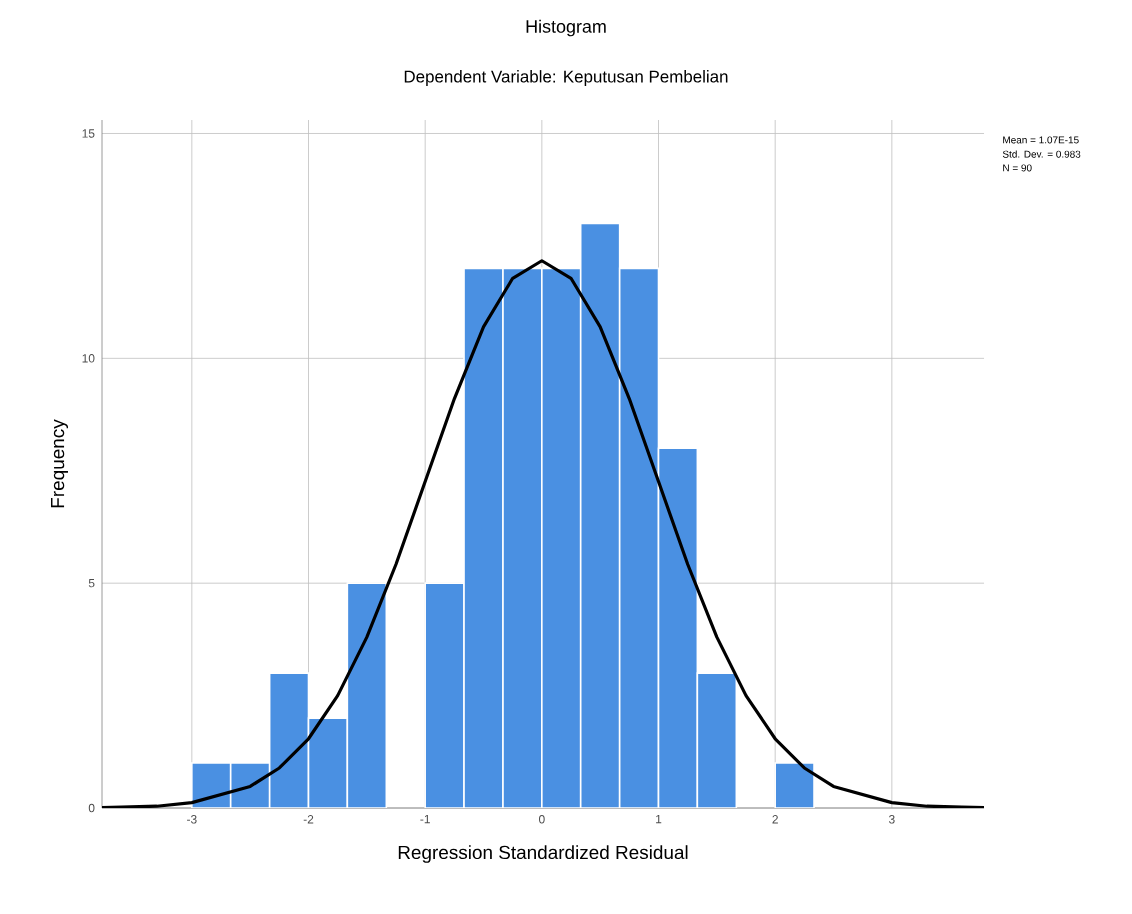  I want to click on x-axis-title: Regression Standardized Residual, so click(543, 854).